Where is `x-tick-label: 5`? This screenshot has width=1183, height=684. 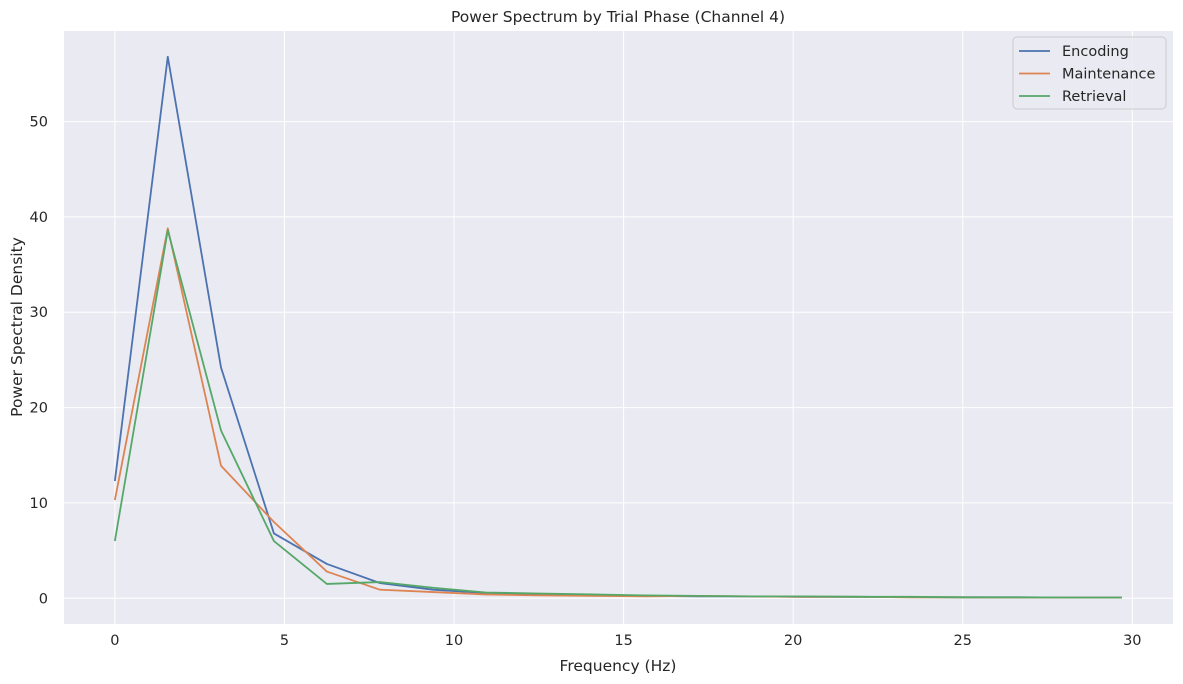 x-tick-label: 5 is located at coordinates (284, 641).